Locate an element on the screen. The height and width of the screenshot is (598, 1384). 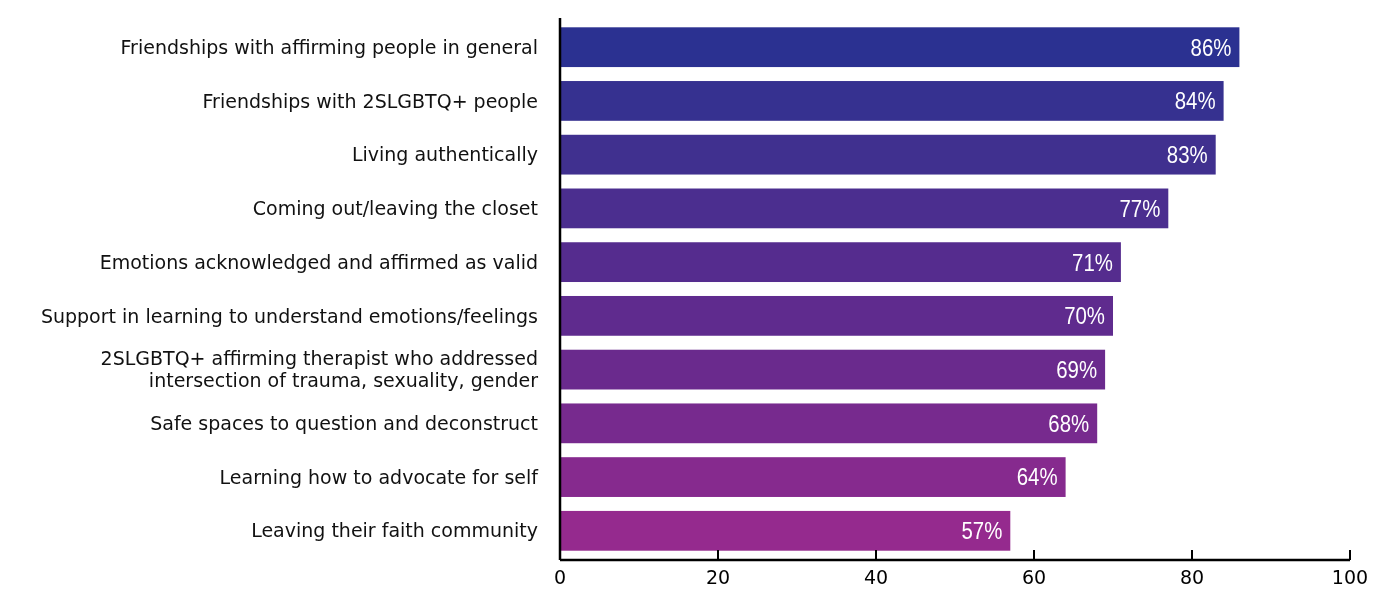
y-tick-label: Support in learning to understand emotions/feelings is located at coordinates (289, 315).